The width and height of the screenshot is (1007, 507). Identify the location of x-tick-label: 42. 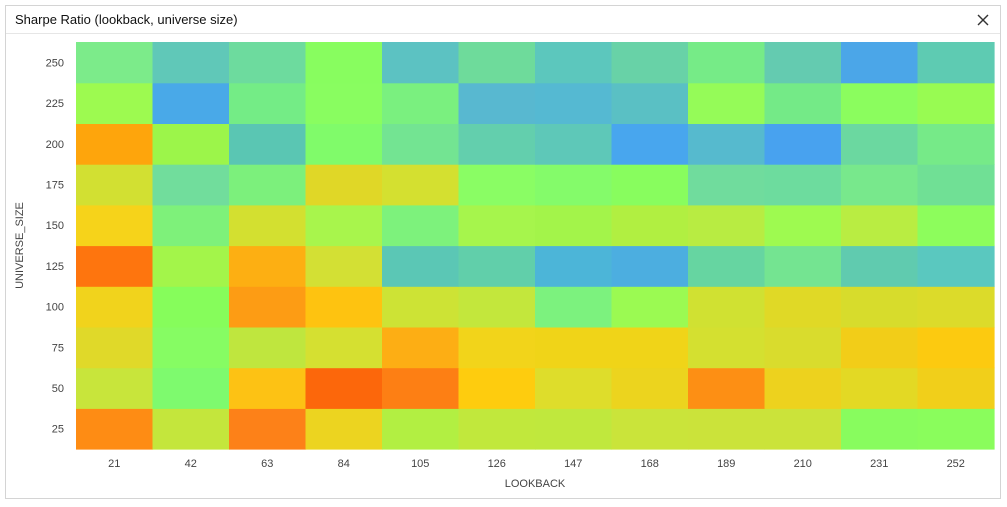
(191, 464).